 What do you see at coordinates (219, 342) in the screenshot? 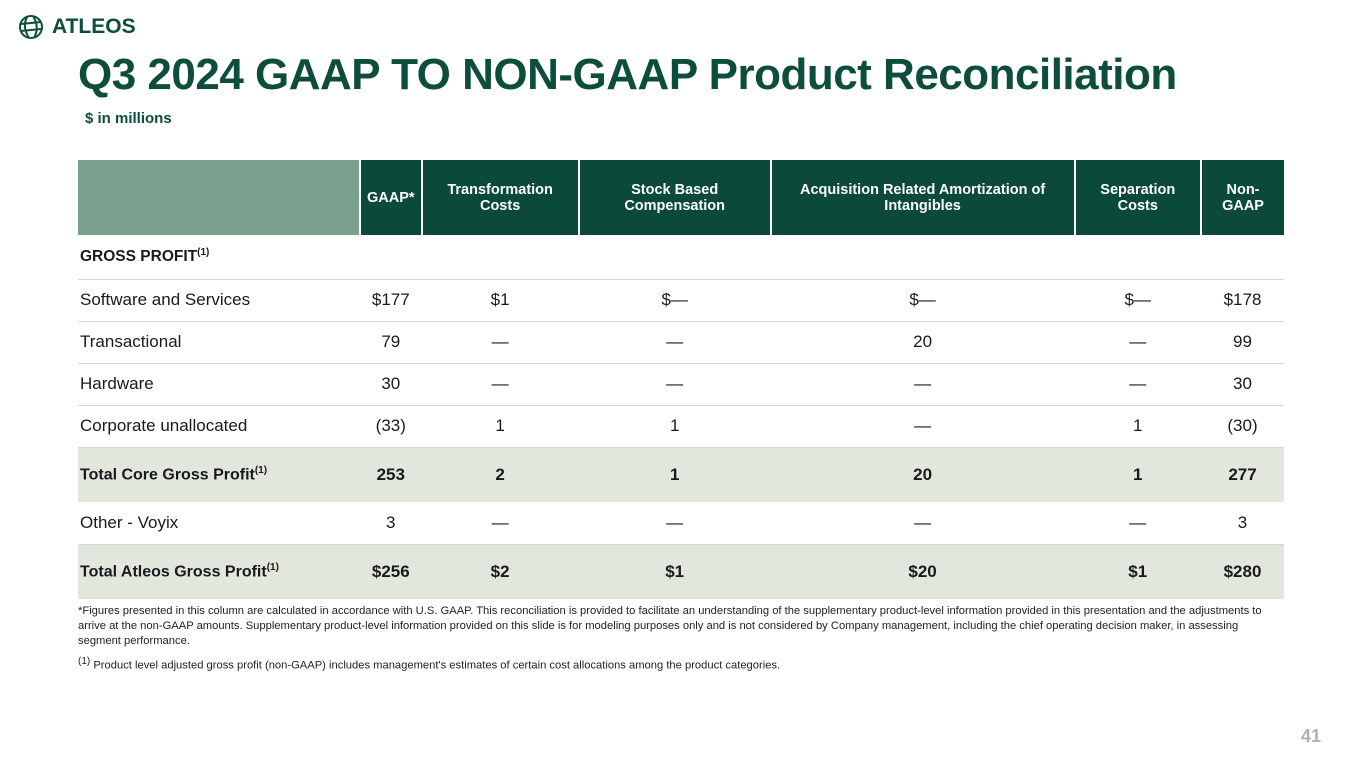
I see `row-label: Transactional` at bounding box center [219, 342].